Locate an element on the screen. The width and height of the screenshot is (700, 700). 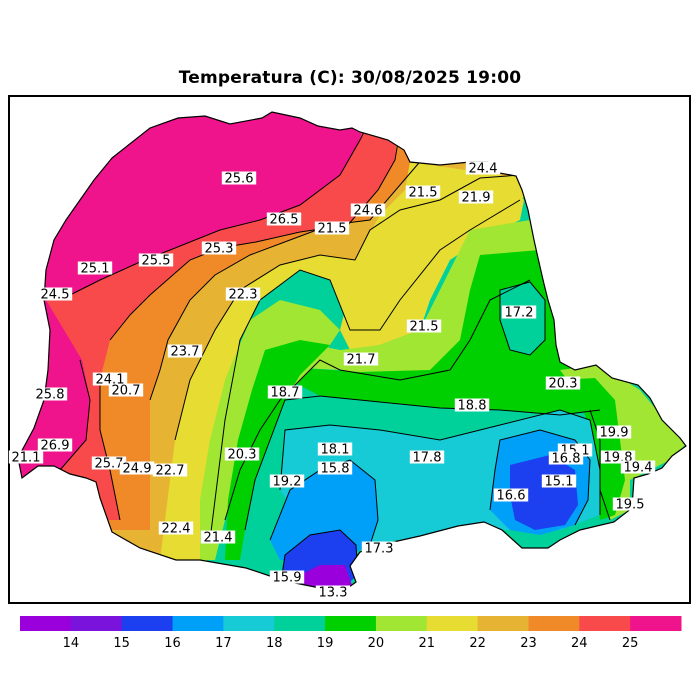
isotherm-label-text: 19.9 is located at coordinates (614, 433).